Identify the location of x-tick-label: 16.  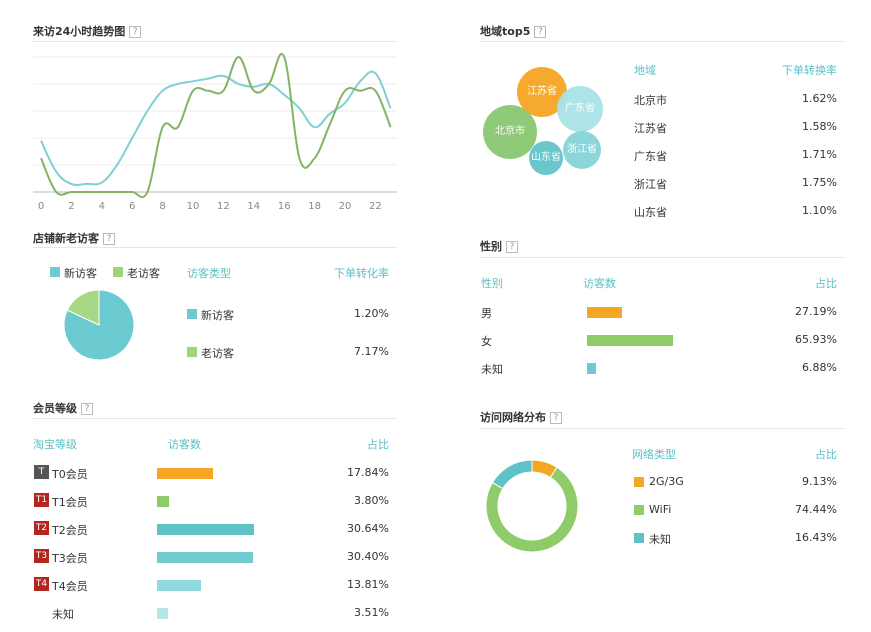
(284, 206).